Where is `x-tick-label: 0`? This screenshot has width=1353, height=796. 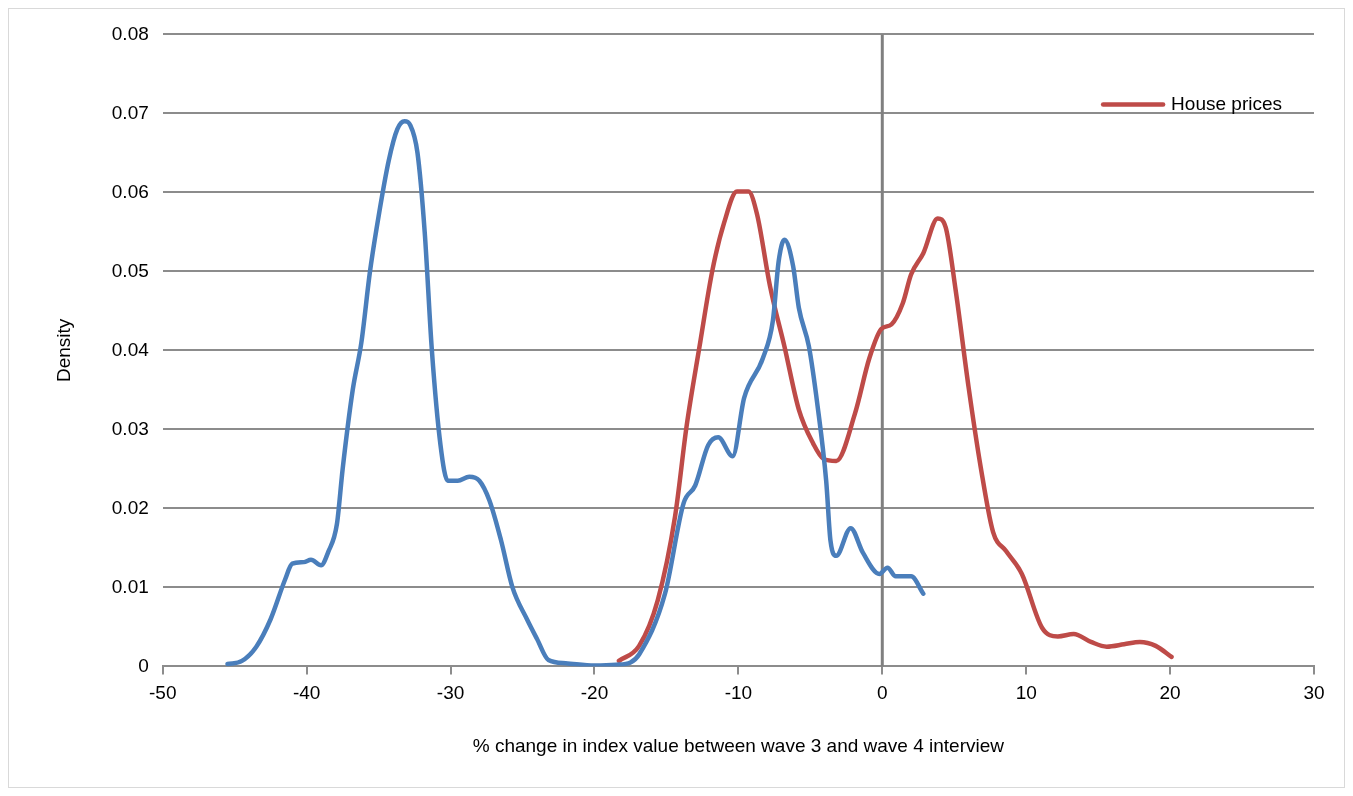 x-tick-label: 0 is located at coordinates (882, 693).